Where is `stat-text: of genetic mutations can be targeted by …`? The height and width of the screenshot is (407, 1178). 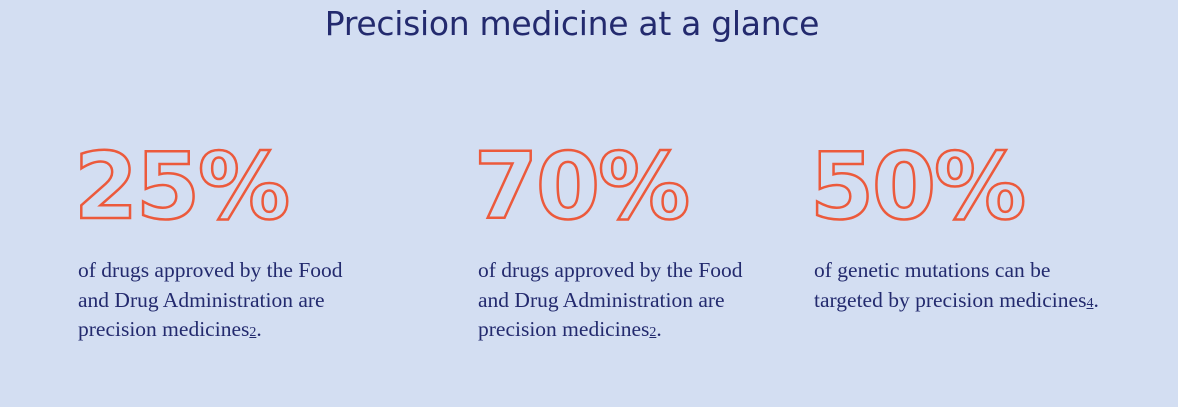 stat-text: of genetic mutations can be targeted by … is located at coordinates (959, 287).